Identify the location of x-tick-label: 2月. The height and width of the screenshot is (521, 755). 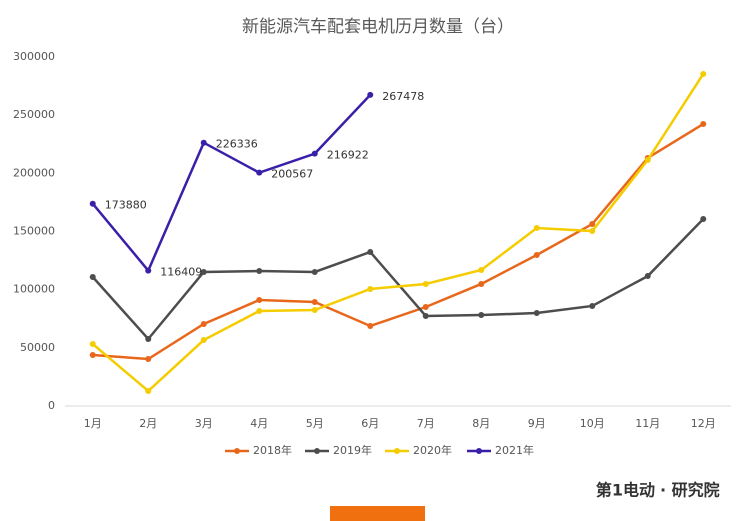
(148, 423).